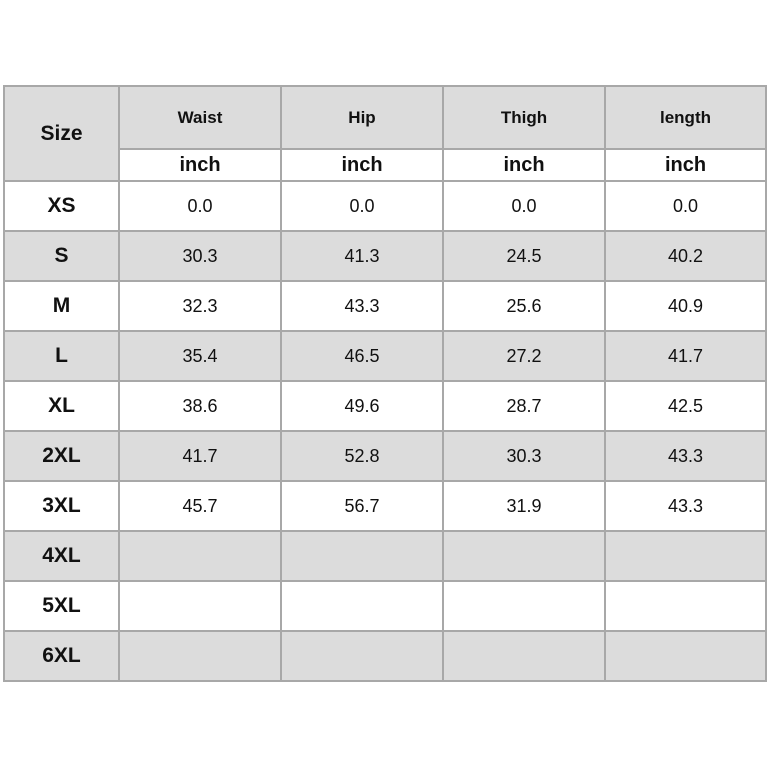  Describe the element at coordinates (524, 117) in the screenshot. I see `column-header: Thigh` at that location.